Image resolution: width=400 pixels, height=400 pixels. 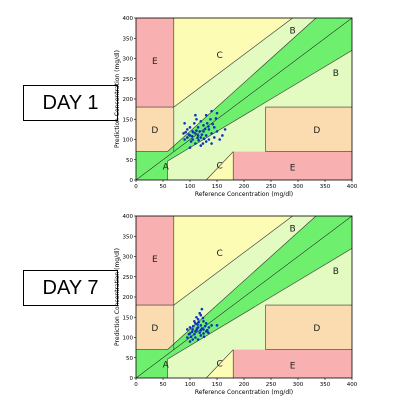 What do you see at coordinates (163, 187) in the screenshot?
I see `x-tick-label: 50` at bounding box center [163, 187].